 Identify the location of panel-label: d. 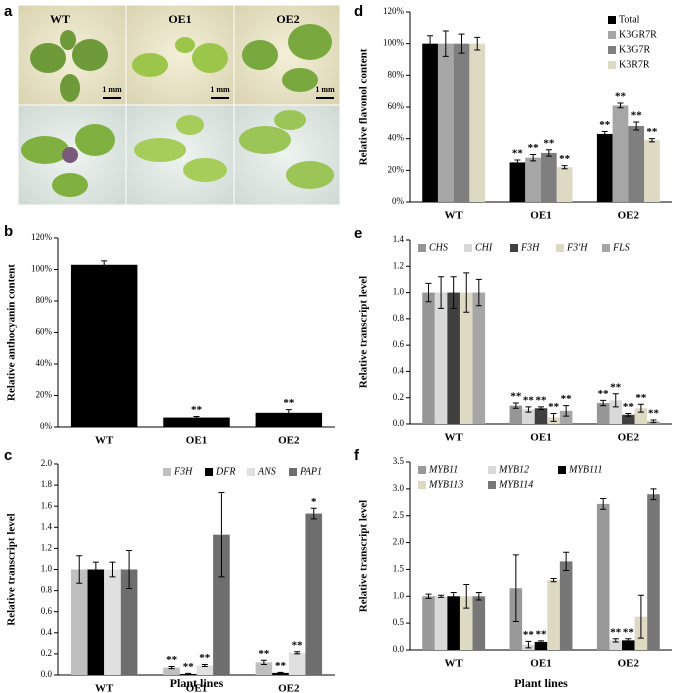
(358, 11).